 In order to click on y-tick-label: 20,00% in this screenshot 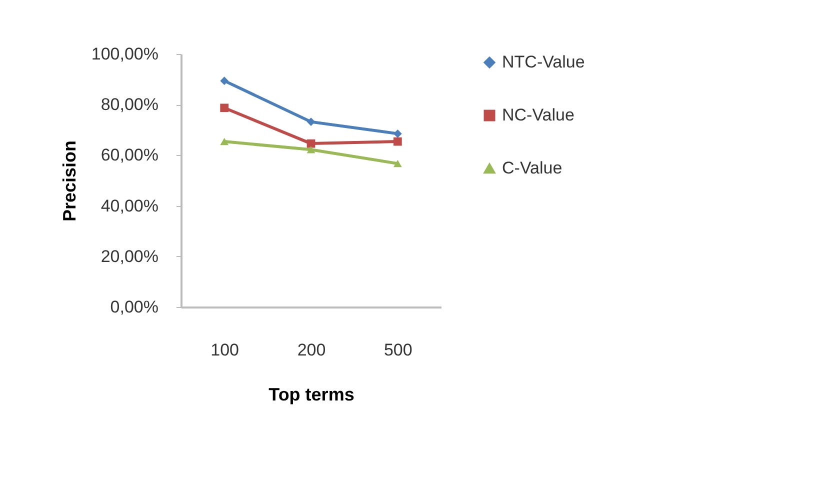, I will do `click(129, 256)`.